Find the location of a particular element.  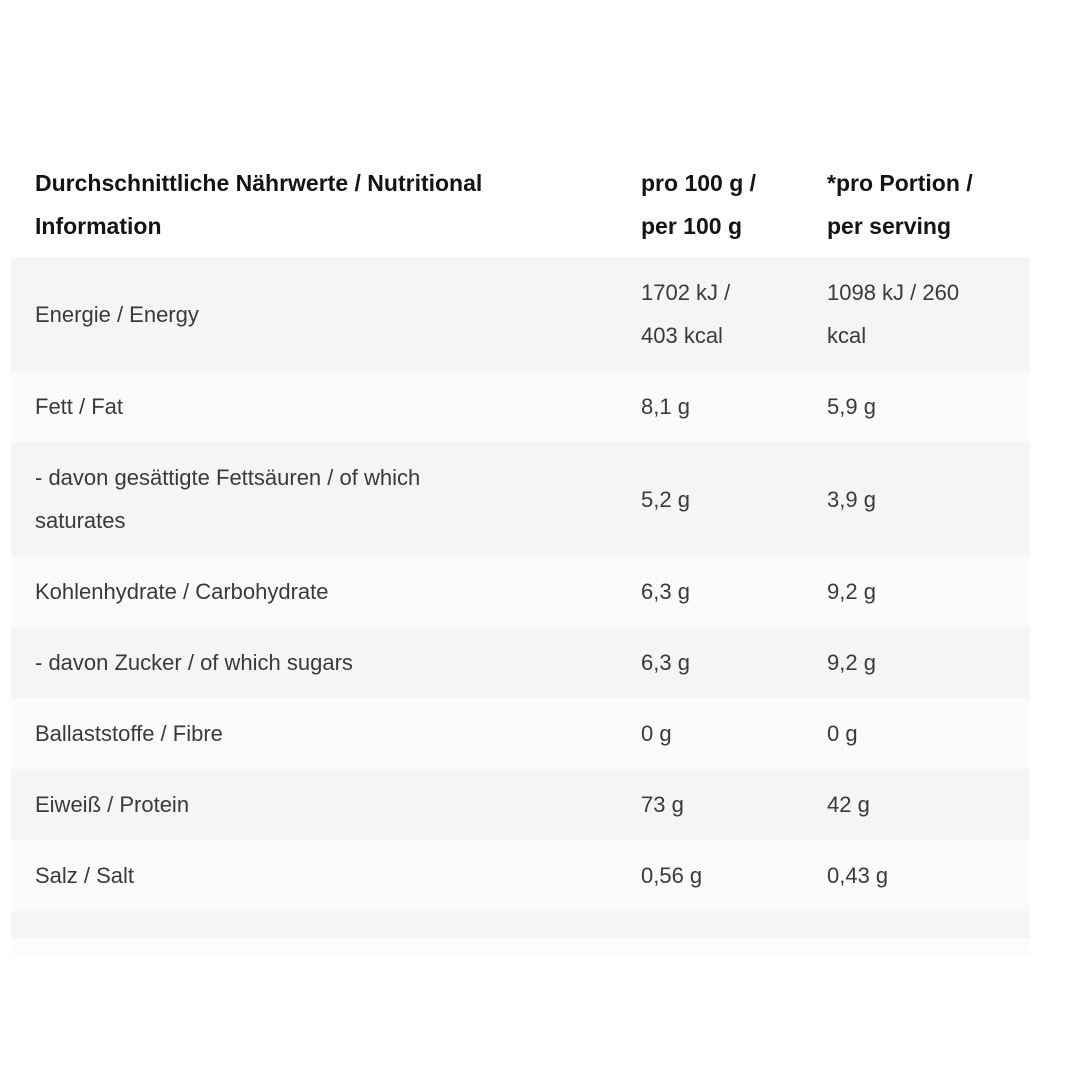

table-footer-fade is located at coordinates (520, 947).